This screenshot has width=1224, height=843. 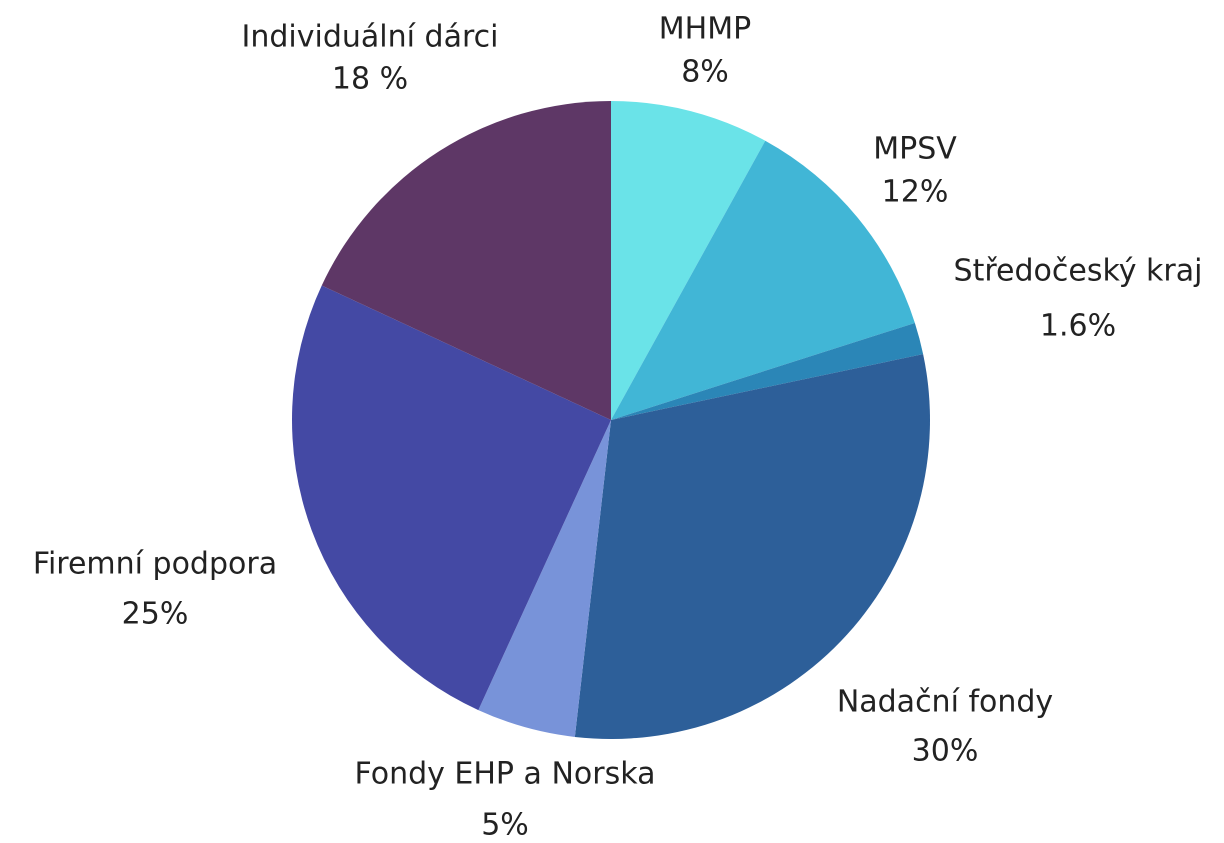 What do you see at coordinates (915, 192) in the screenshot?
I see `slice-value-label: 12%` at bounding box center [915, 192].